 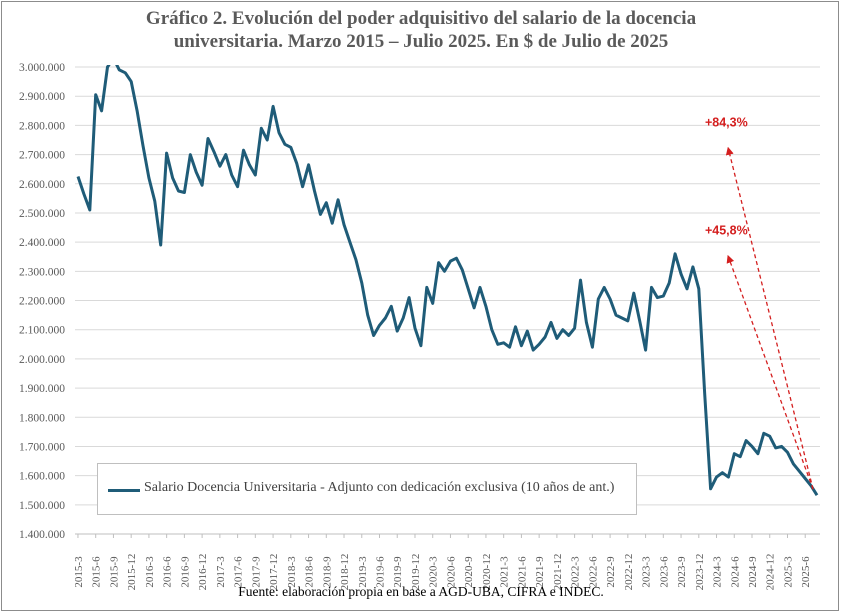 What do you see at coordinates (363, 572) in the screenshot?
I see `x-tick-label: 2019-3` at bounding box center [363, 572].